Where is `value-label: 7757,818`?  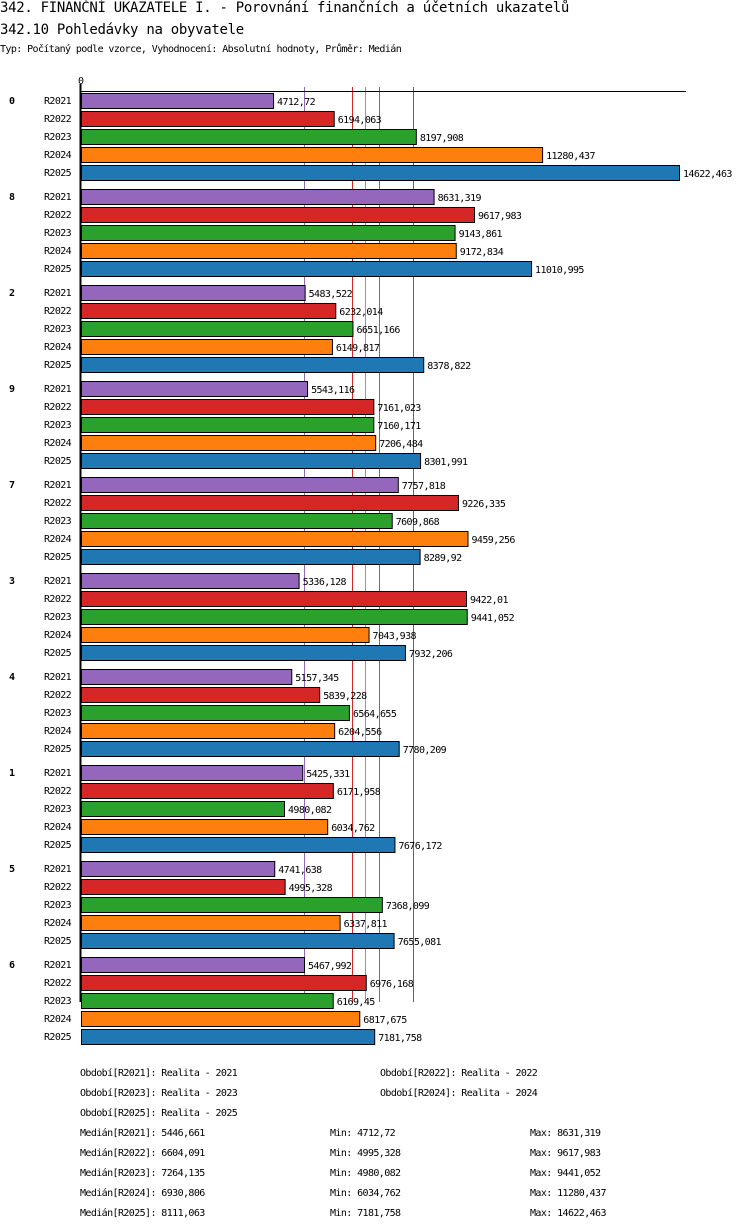
value-label: 7757,818 is located at coordinates (424, 486).